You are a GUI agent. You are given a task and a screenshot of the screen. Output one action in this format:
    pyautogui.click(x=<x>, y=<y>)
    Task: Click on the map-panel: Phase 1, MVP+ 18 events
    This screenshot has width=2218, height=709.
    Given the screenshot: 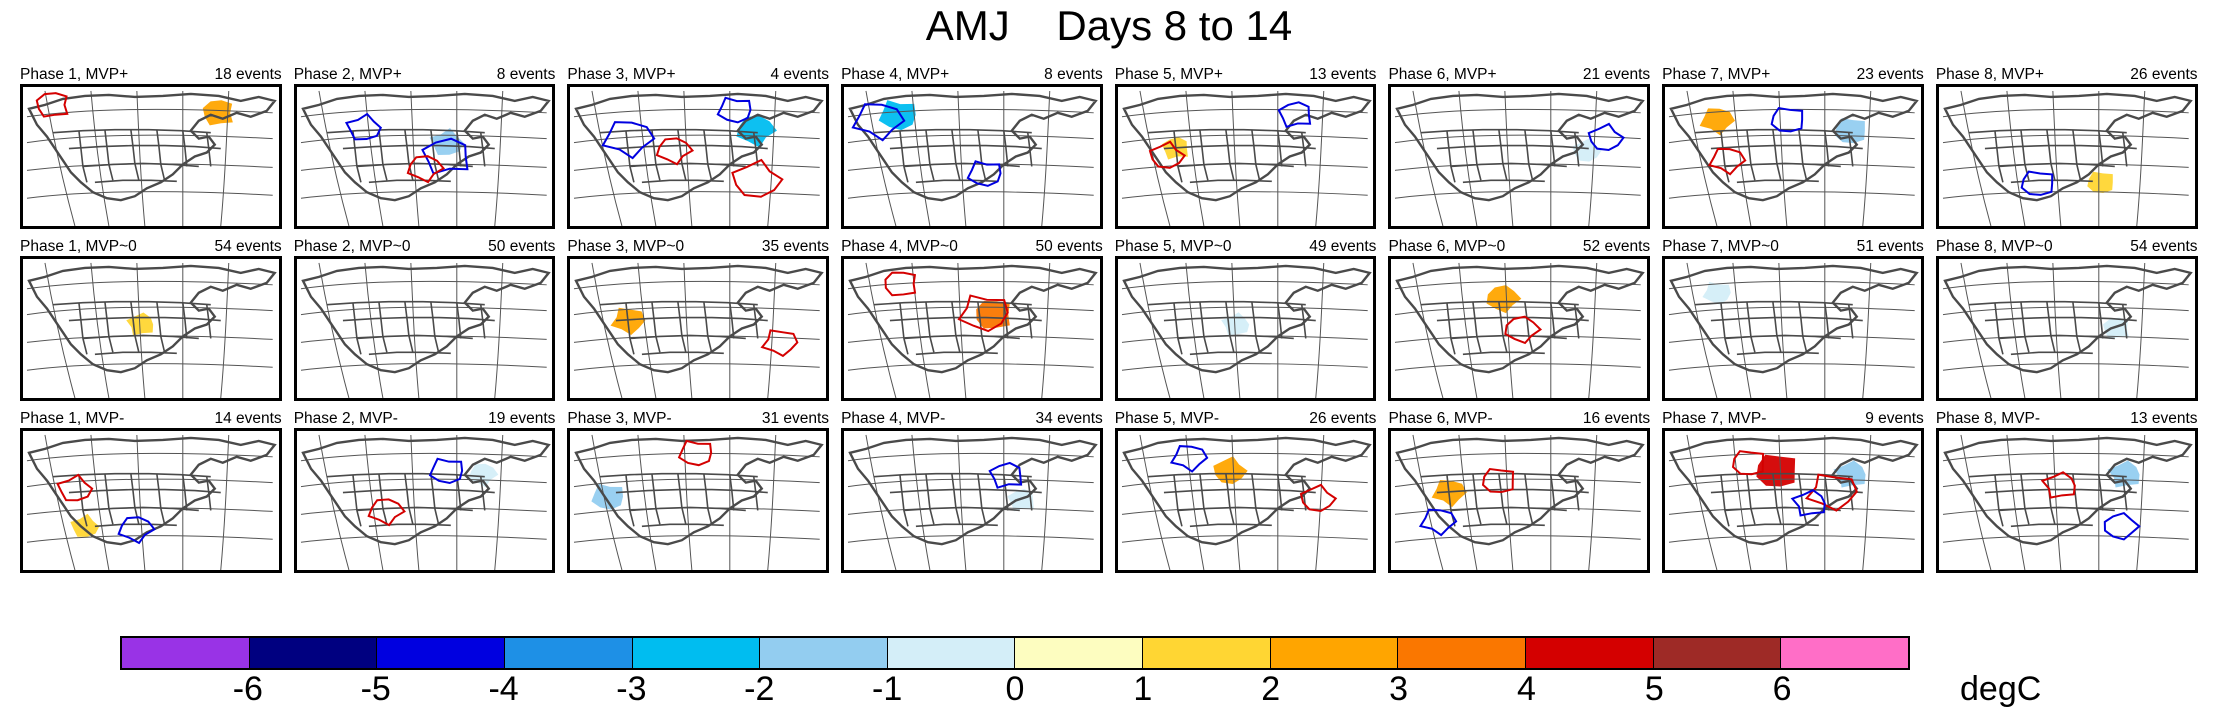 What is the action you would take?
    pyautogui.click(x=151, y=148)
    